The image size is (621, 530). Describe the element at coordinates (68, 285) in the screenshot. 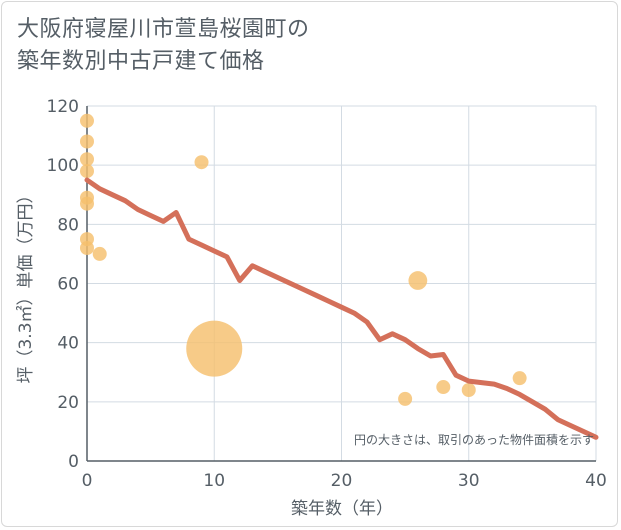

I see `y-tick-label: 60` at that location.